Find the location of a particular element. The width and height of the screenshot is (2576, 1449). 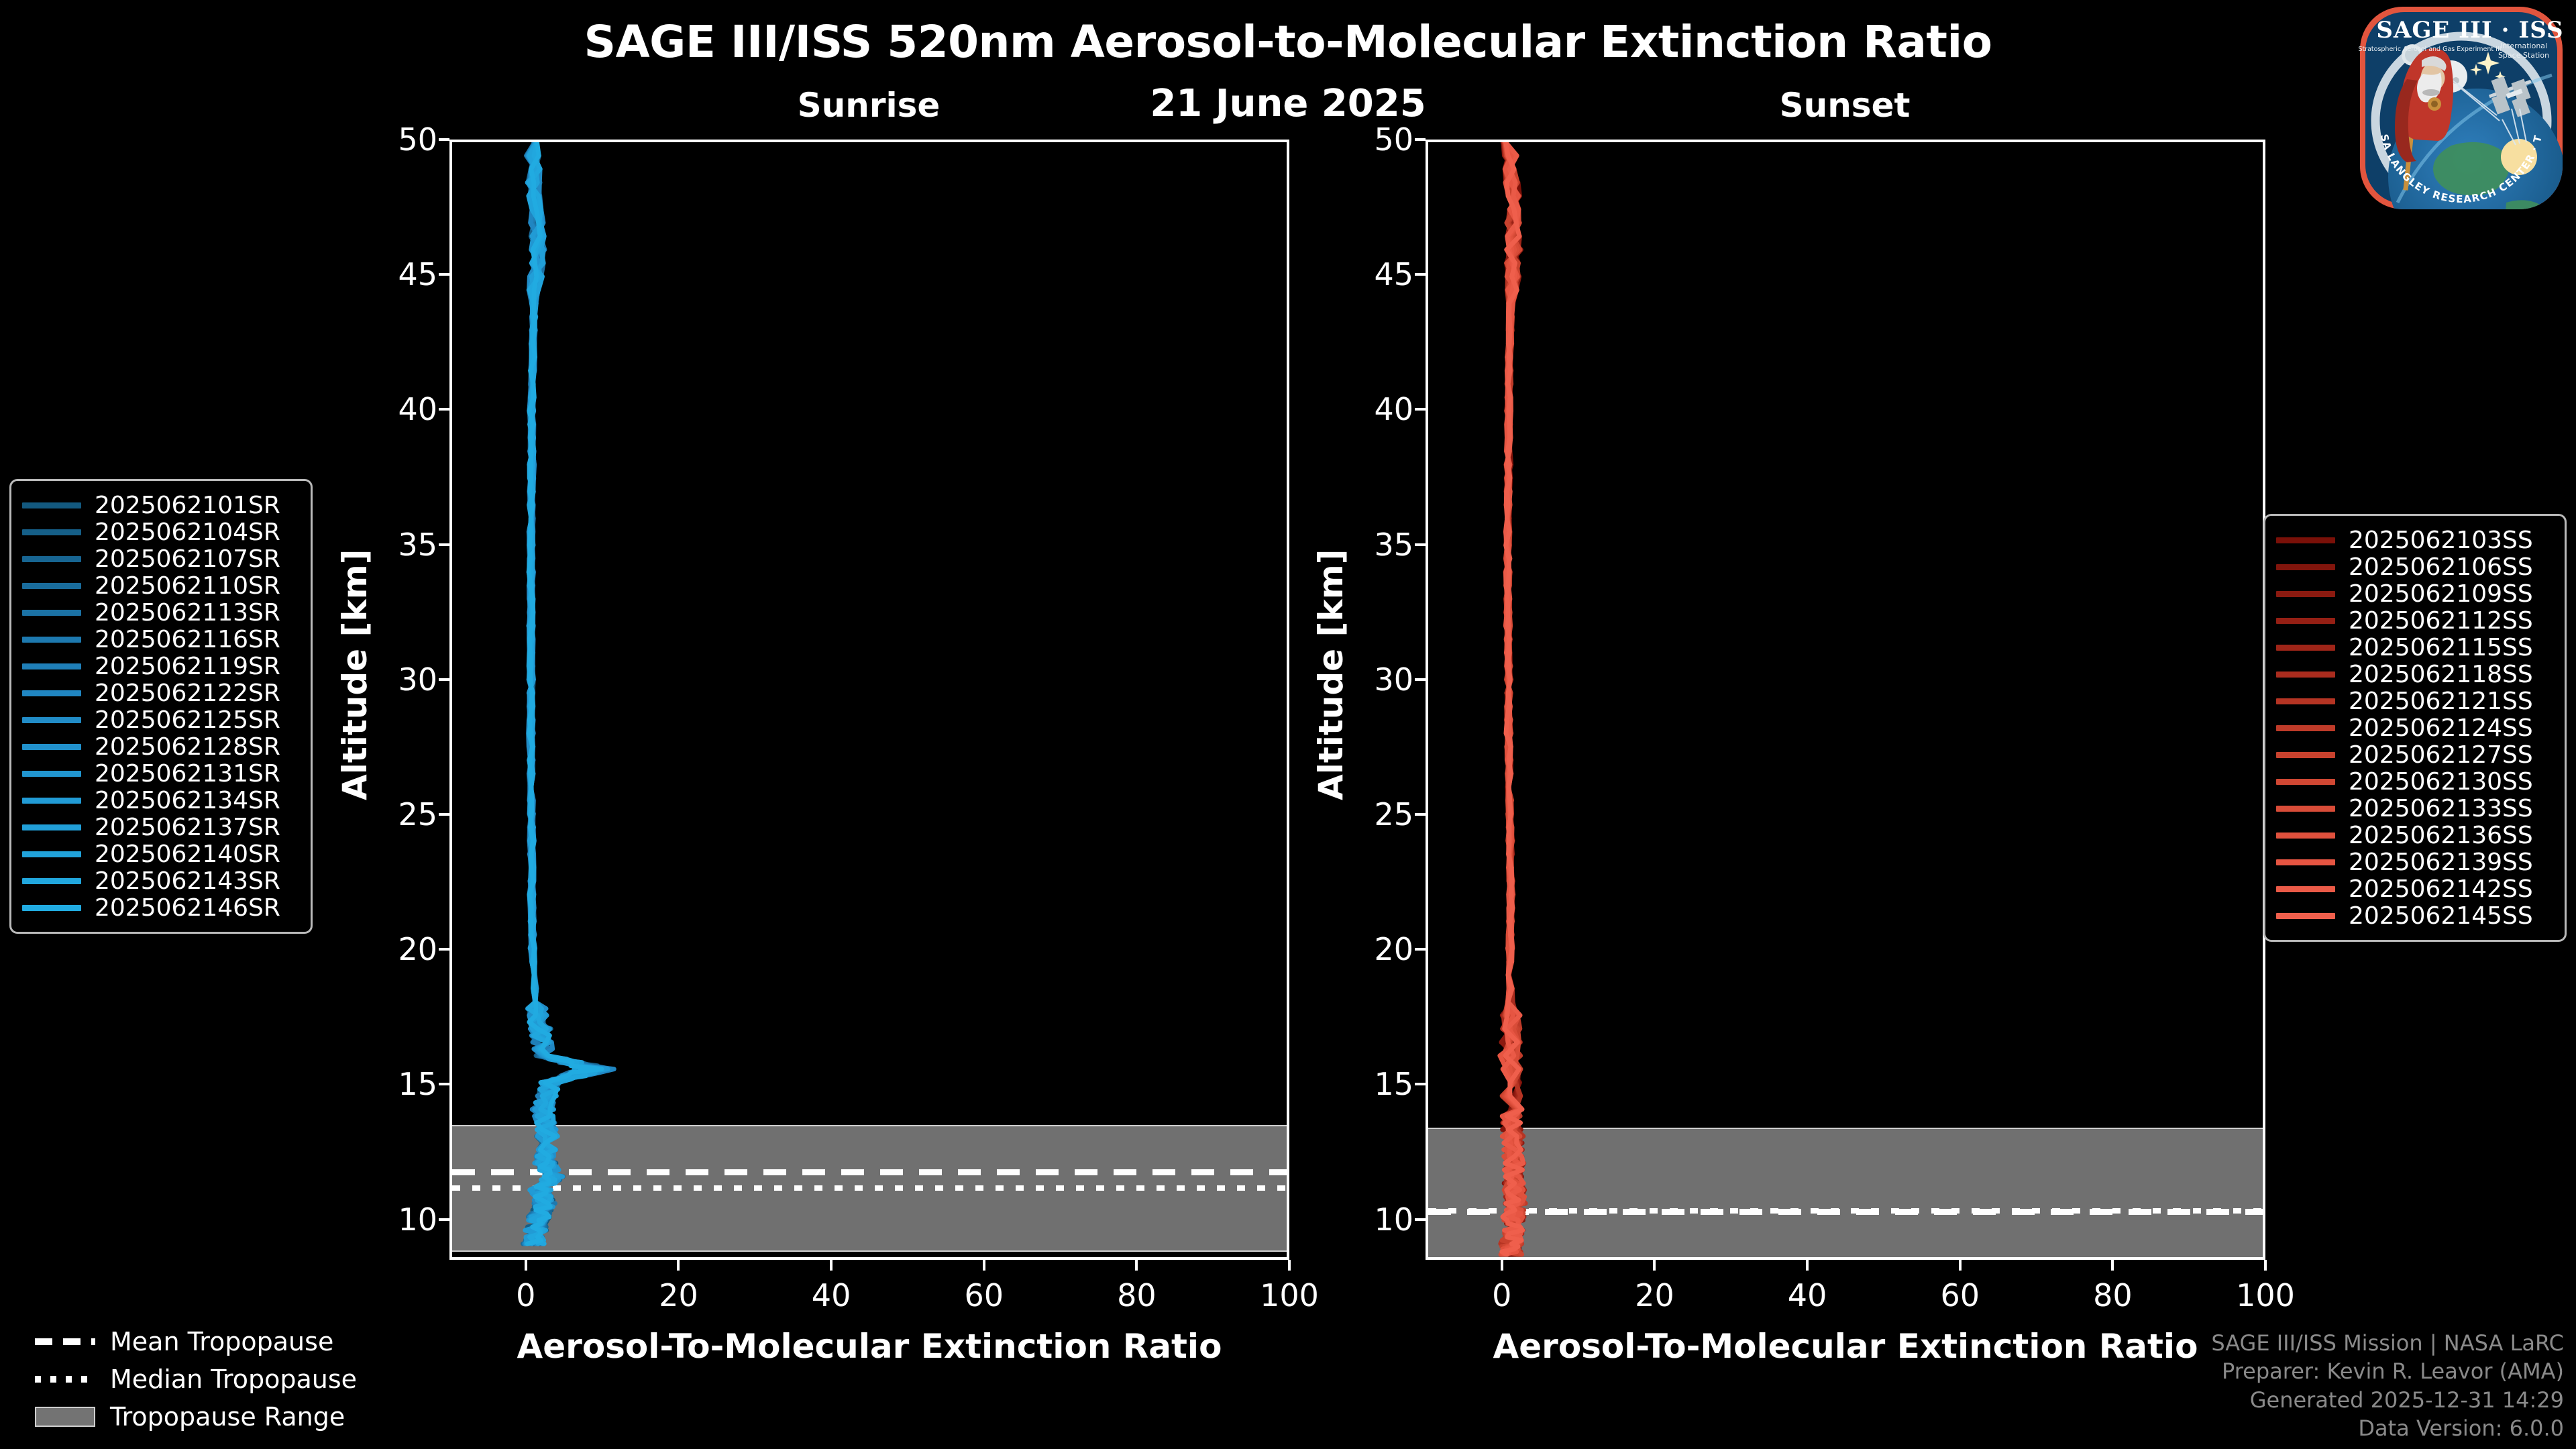

legend-item: 2025062146SR is located at coordinates (160, 908).